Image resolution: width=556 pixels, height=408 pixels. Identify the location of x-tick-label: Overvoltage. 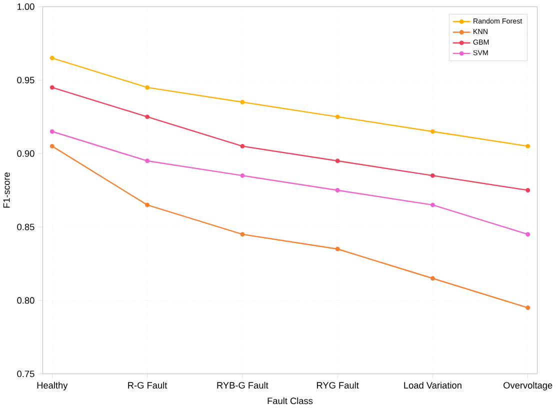
(528, 386).